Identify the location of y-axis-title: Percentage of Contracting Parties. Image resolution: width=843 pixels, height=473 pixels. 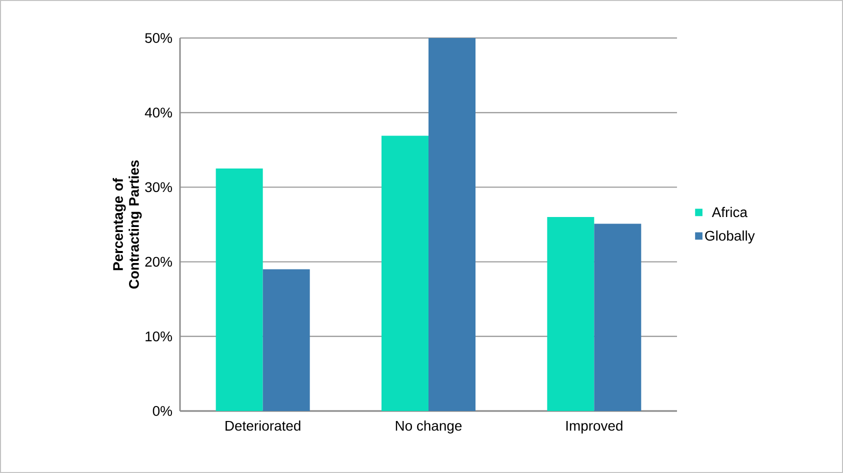
(127, 224).